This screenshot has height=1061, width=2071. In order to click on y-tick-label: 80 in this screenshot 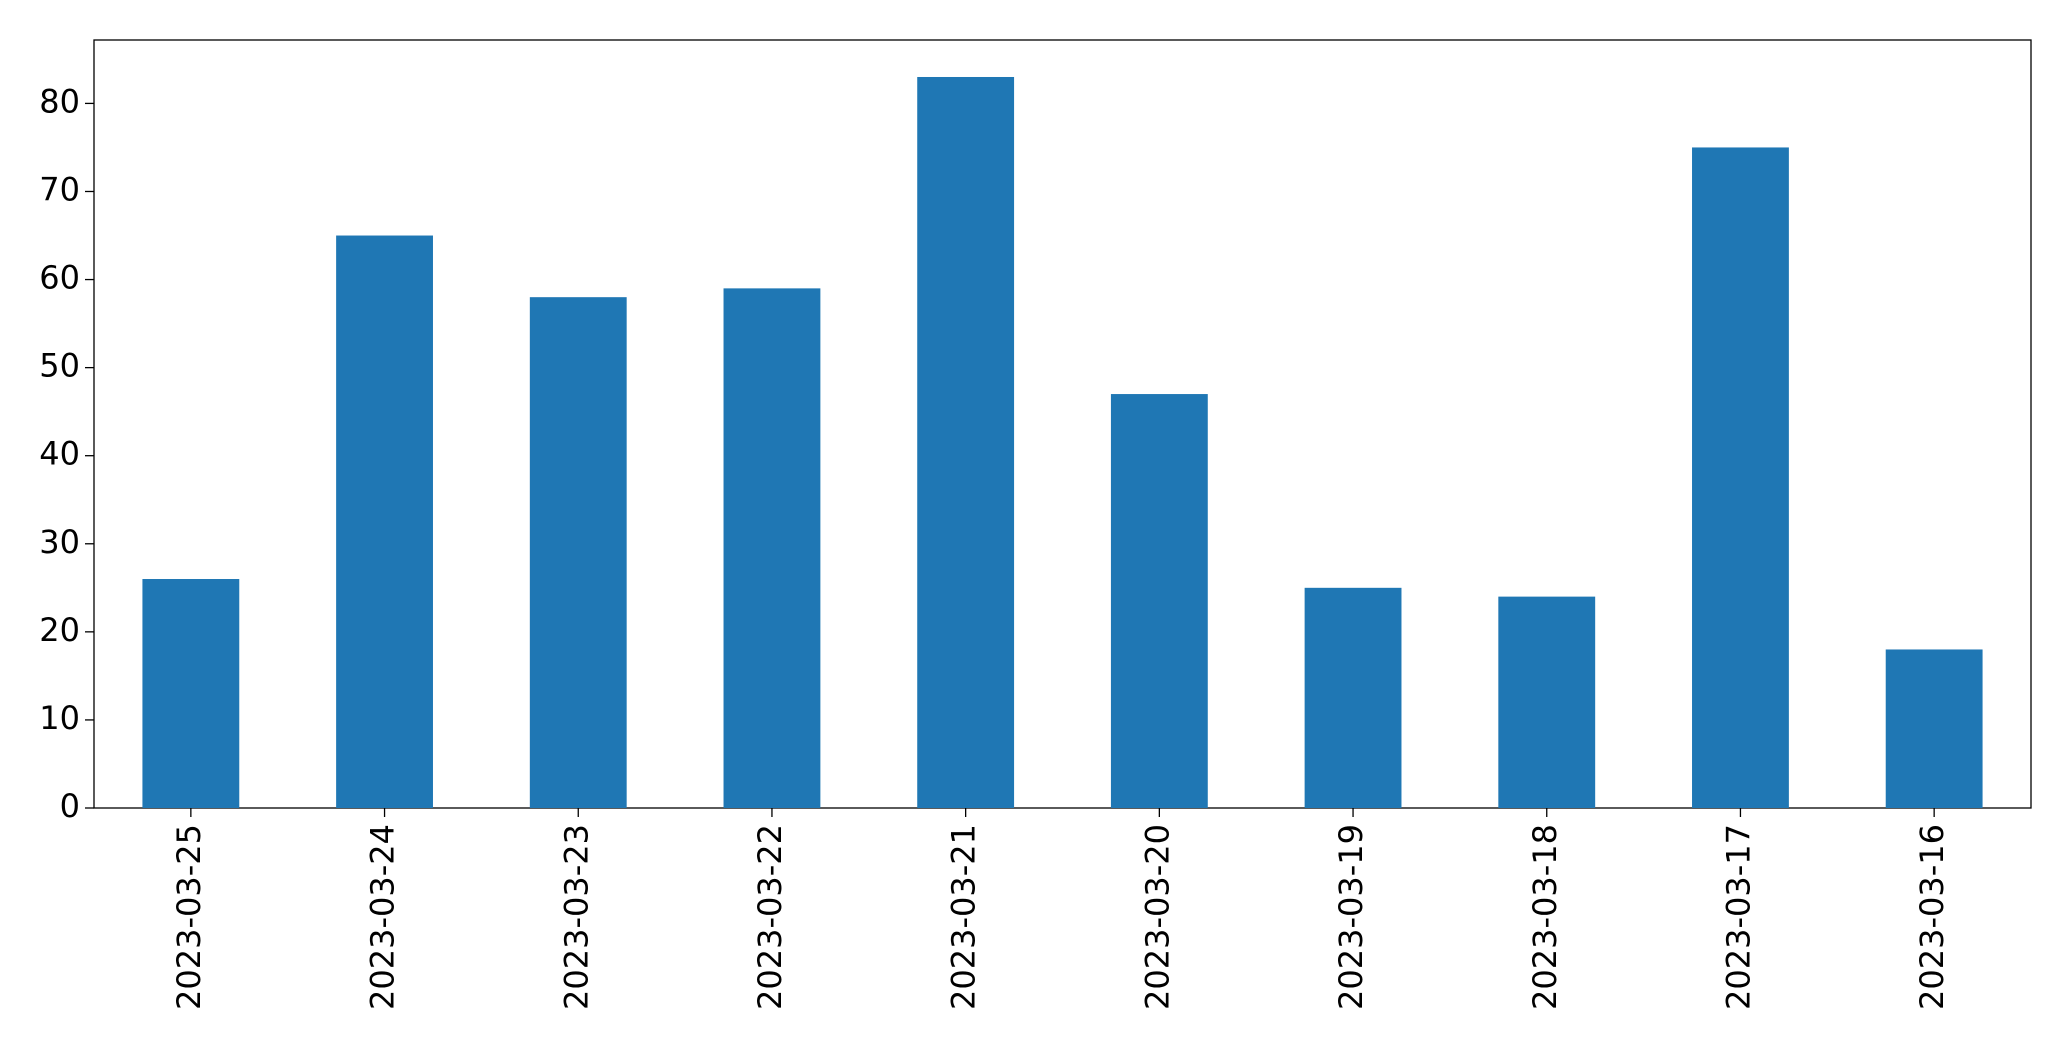, I will do `click(59, 101)`.